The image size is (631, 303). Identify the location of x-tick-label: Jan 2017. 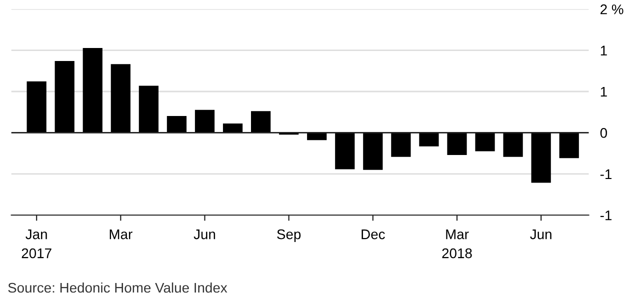
(37, 244).